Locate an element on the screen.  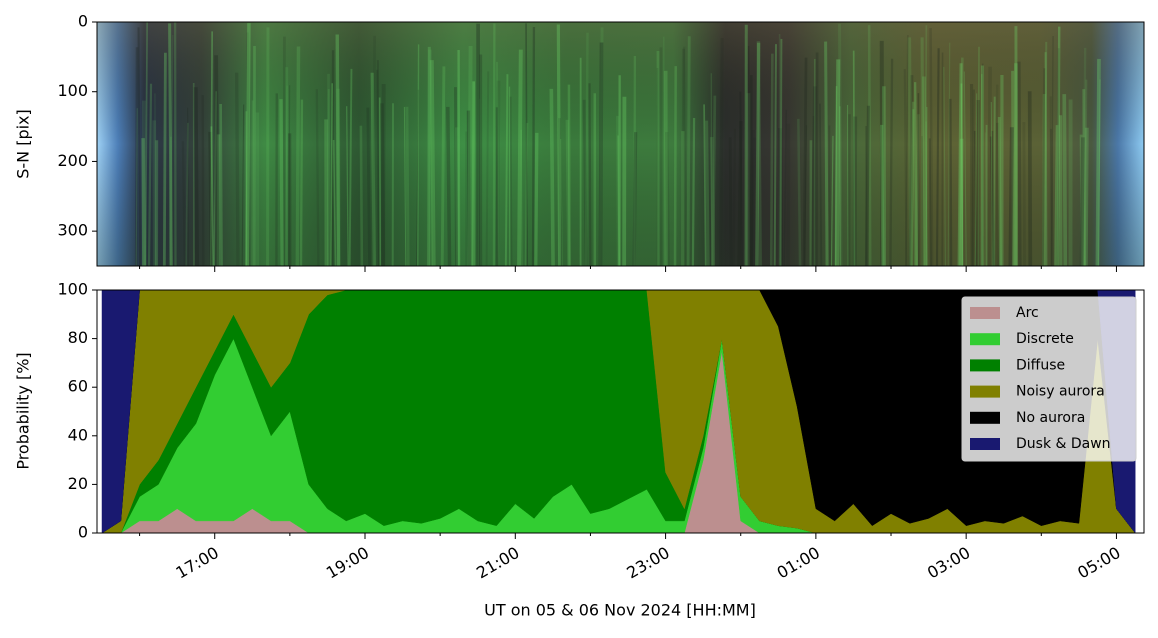
legend-label: Noisy aurora is located at coordinates (1060, 392).